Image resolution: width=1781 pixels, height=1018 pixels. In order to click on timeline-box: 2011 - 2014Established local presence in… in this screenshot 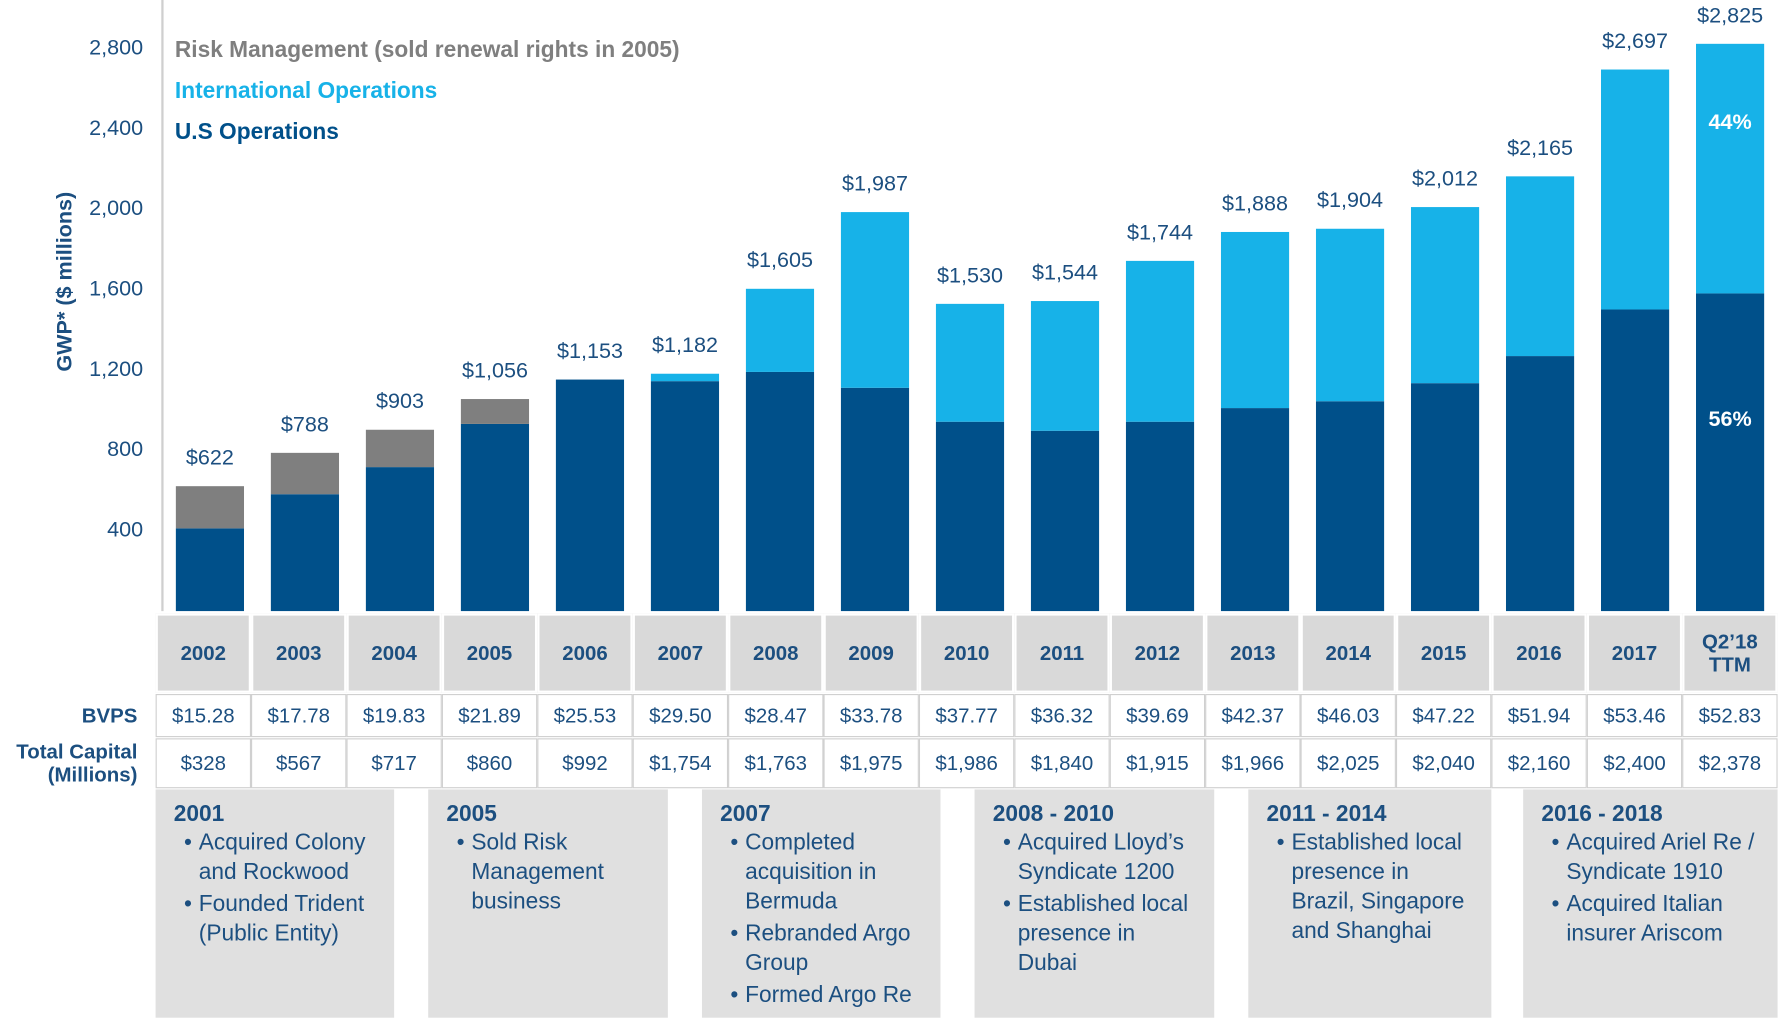, I will do `click(1370, 903)`.